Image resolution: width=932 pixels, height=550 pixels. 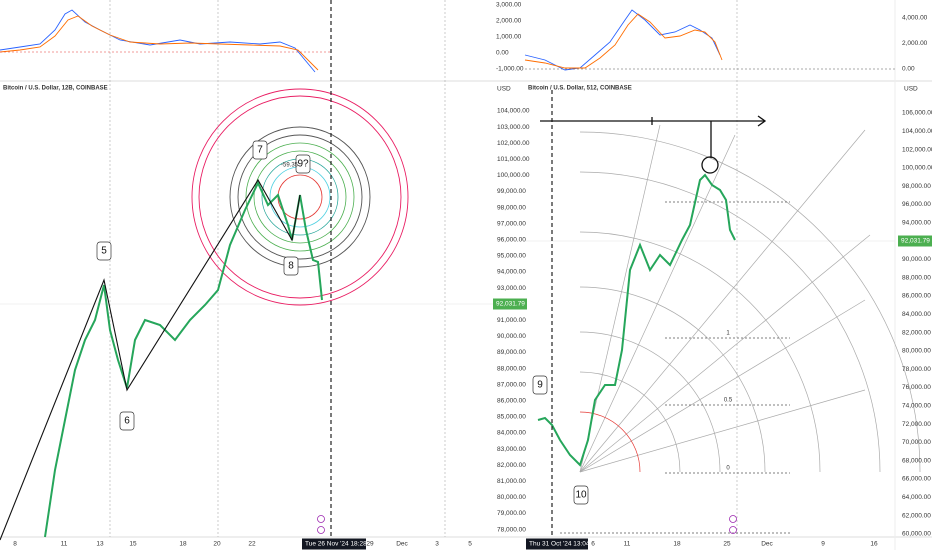 What do you see at coordinates (823, 544) in the screenshot?
I see `date-axis-label: 9` at bounding box center [823, 544].